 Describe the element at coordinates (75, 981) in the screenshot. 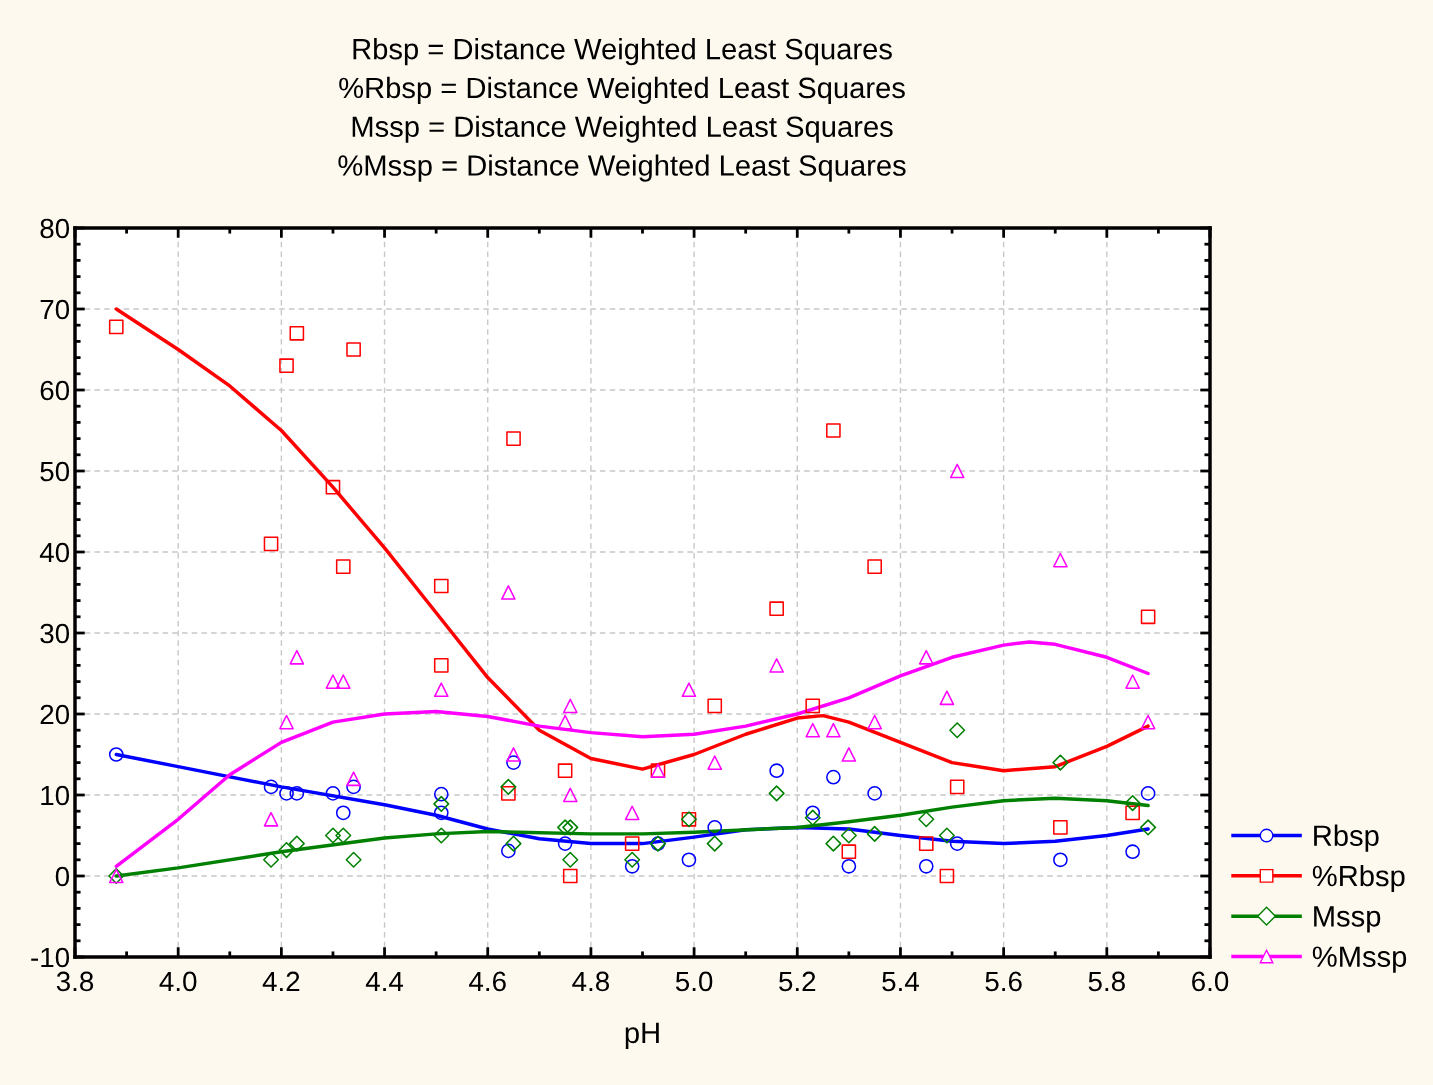

I see `x-tick-label: 3.8` at that location.